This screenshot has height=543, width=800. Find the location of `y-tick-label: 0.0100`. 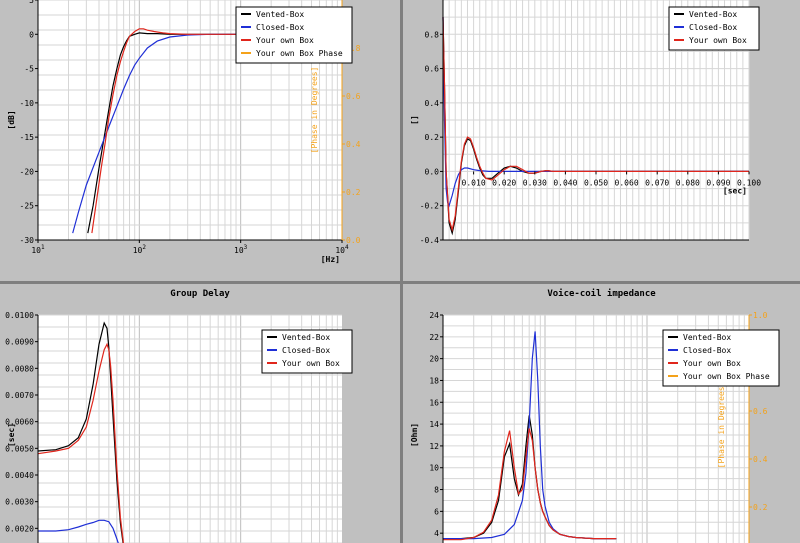

y-tick-label: 0.0100 is located at coordinates (19, 315).